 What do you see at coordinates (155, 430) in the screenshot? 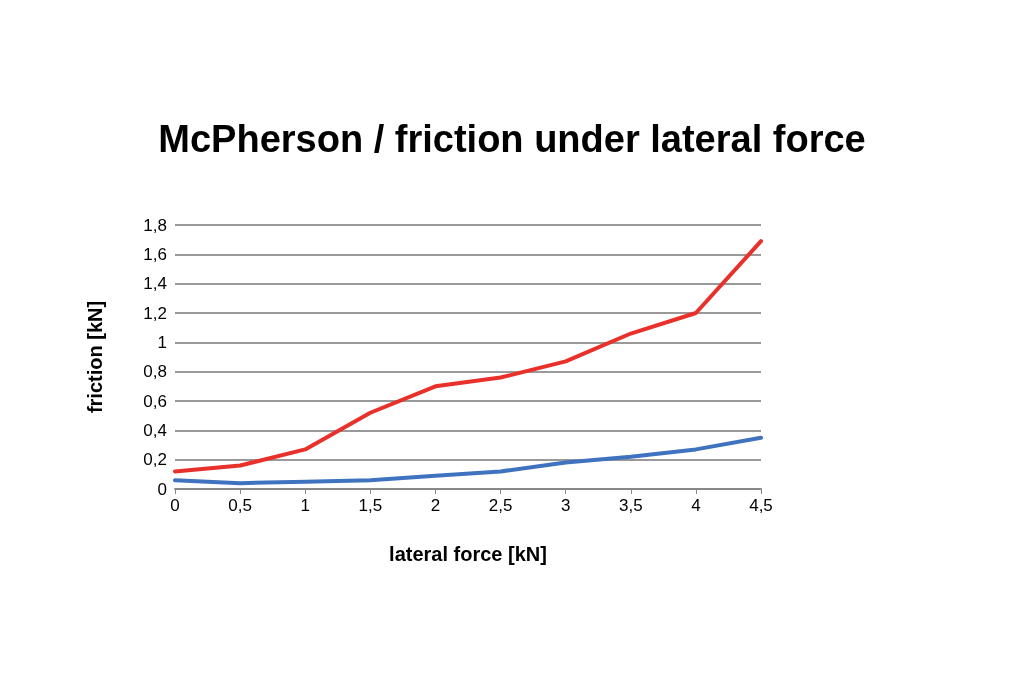
I see `y-tick-label: 0,4` at bounding box center [155, 430].